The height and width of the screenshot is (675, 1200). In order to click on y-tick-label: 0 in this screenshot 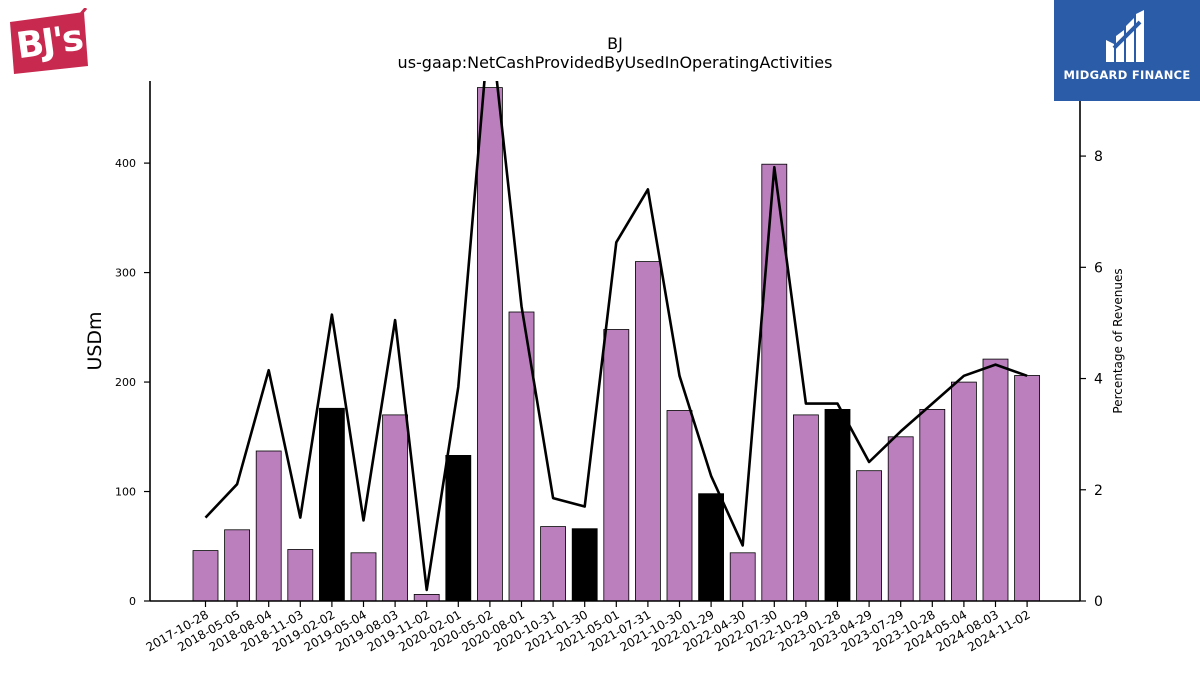, I will do `click(132, 601)`.